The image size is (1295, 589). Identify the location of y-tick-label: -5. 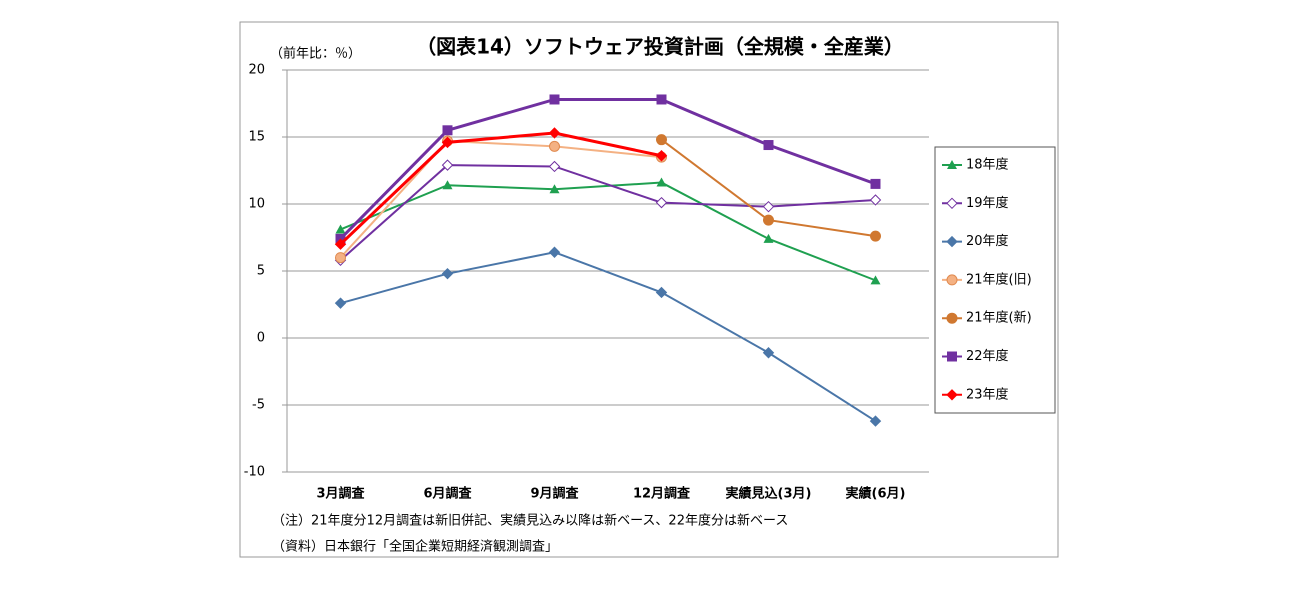
(258, 405).